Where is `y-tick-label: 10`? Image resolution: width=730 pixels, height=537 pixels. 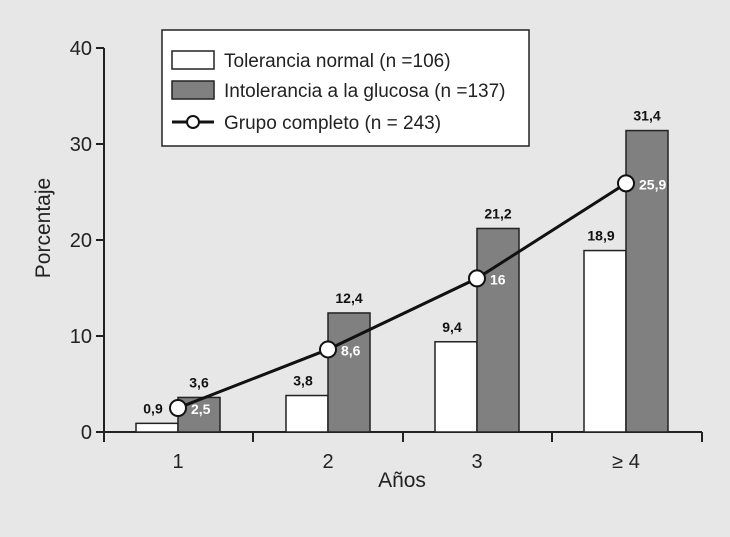
y-tick-label: 10 is located at coordinates (81, 337).